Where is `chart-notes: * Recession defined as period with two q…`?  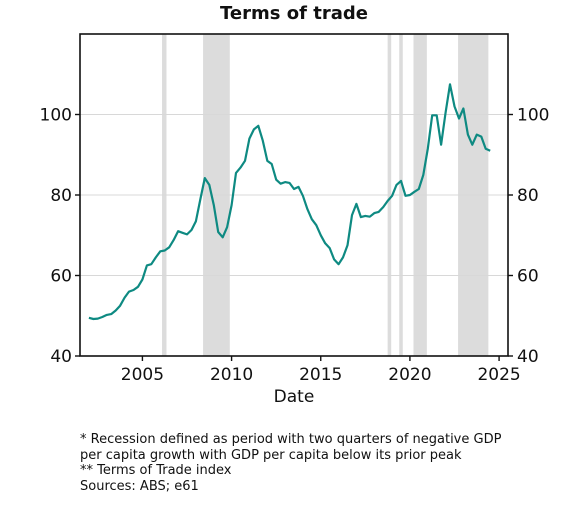 chart-notes: * Recession defined as period with two q… is located at coordinates (290, 463).